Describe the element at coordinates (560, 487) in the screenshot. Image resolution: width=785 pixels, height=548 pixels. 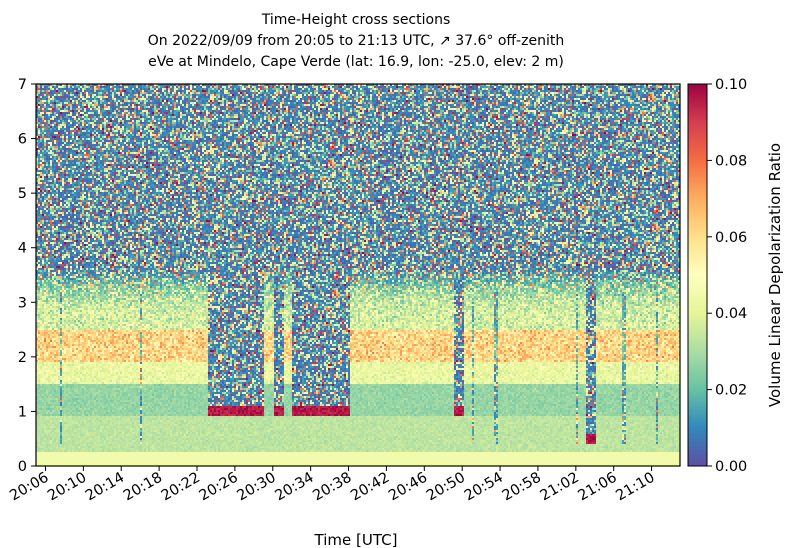
I see `x-tick-label: 21:02` at that location.